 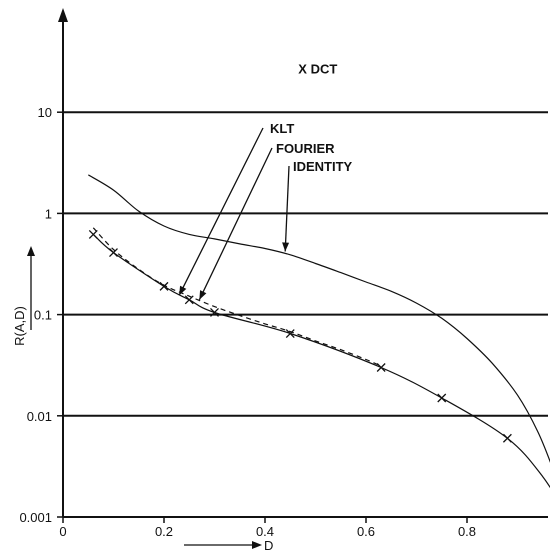 I want to click on annotation-klt: KLT, so click(x=236, y=208).